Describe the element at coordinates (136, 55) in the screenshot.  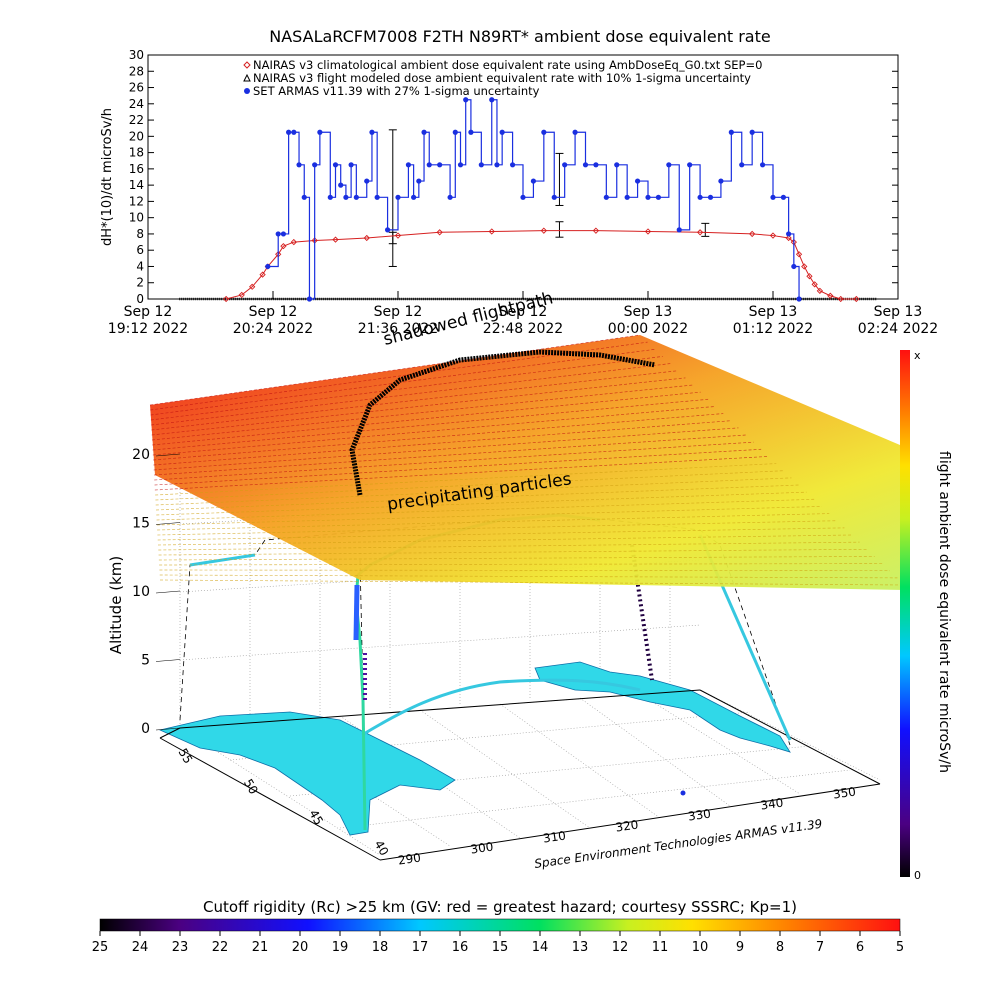
I see `y-tick-label: 30` at that location.